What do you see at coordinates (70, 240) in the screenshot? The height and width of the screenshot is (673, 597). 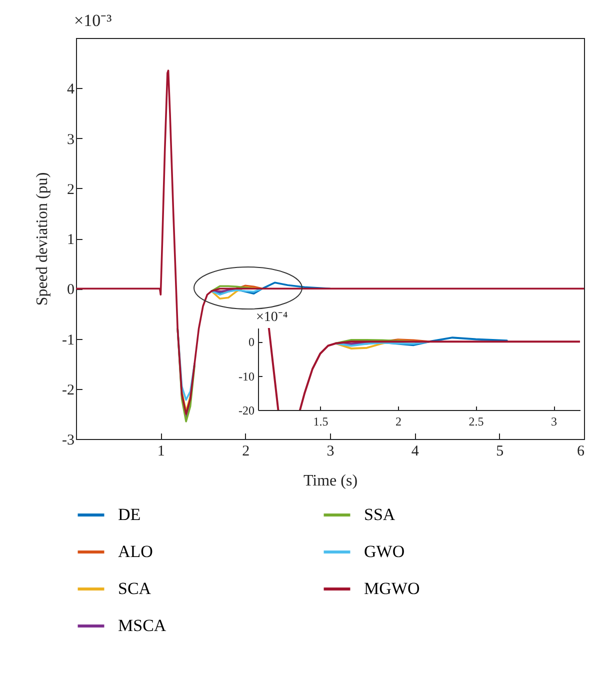 I see `y-tick-label: 1` at bounding box center [70, 240].